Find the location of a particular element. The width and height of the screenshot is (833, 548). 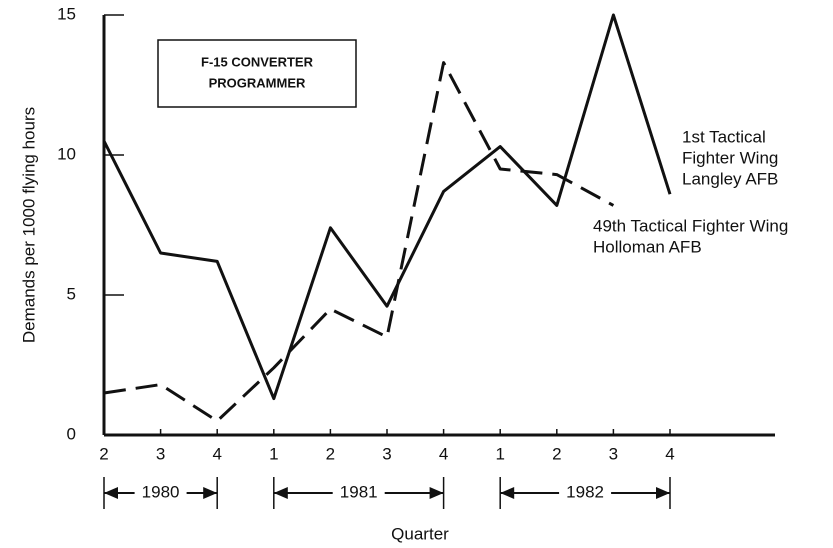

year-label: 1981 is located at coordinates (359, 491).